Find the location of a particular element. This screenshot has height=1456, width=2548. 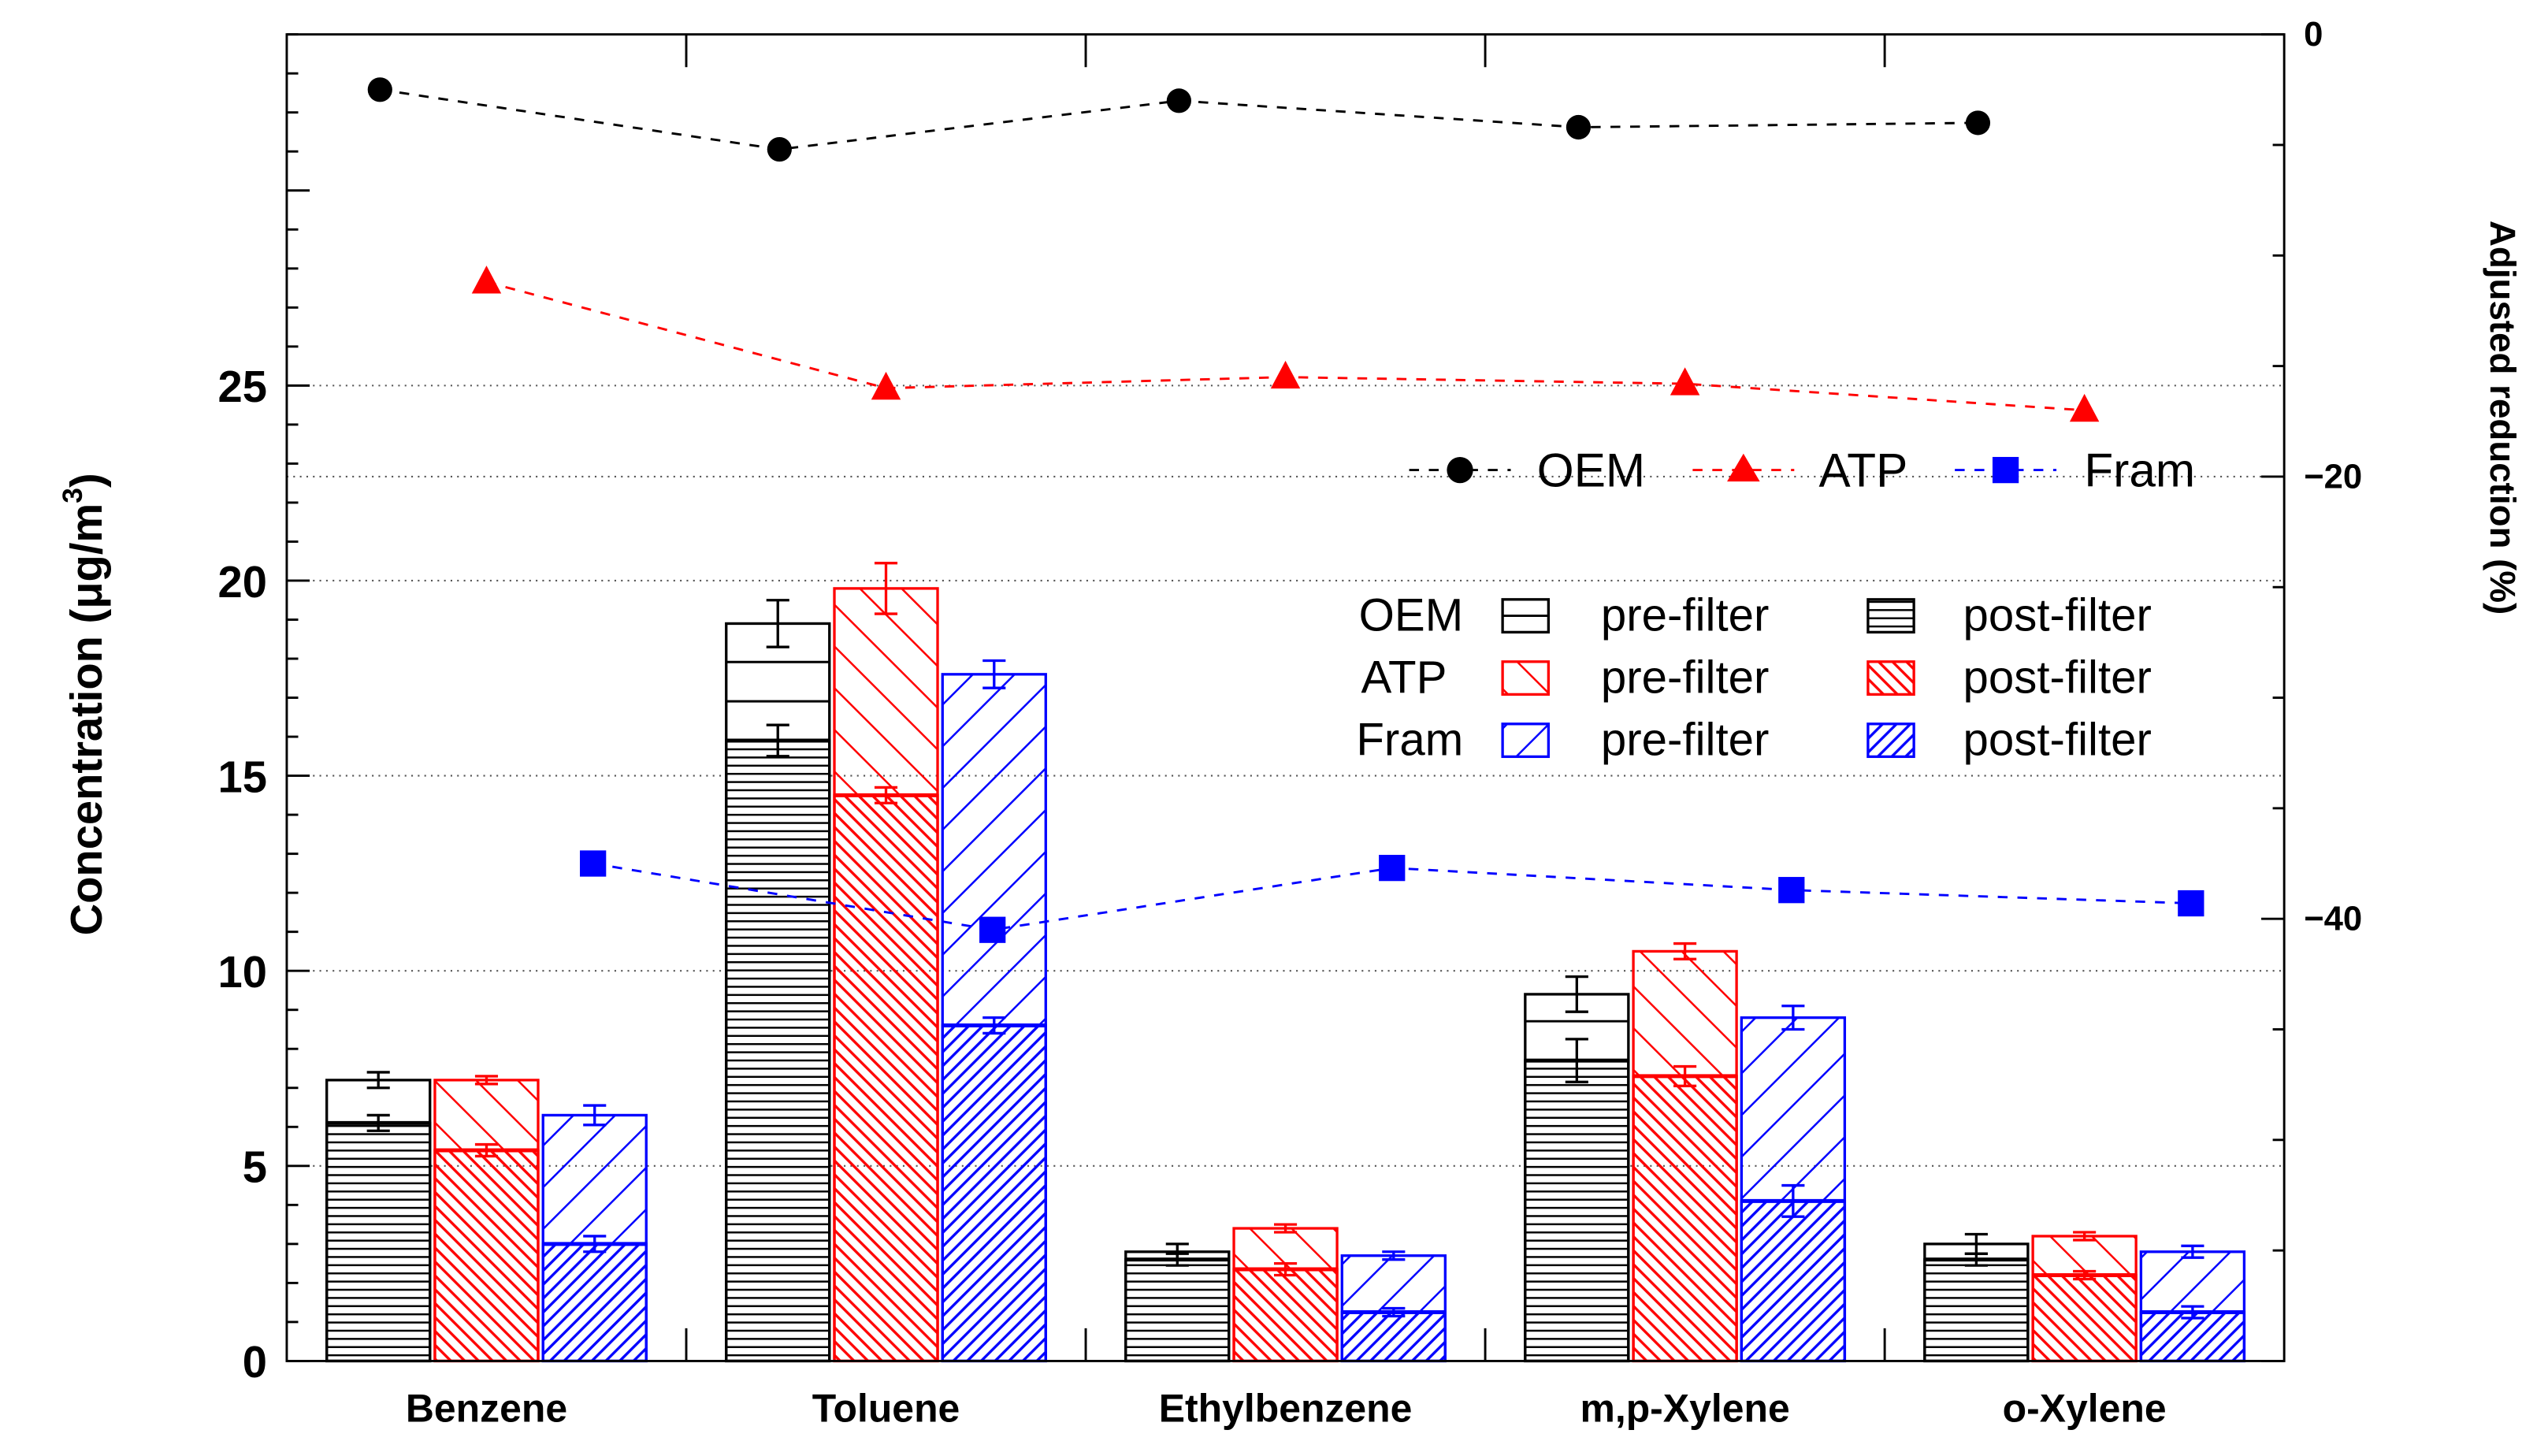

legend-top-oem-label: OEM is located at coordinates (1591, 469).